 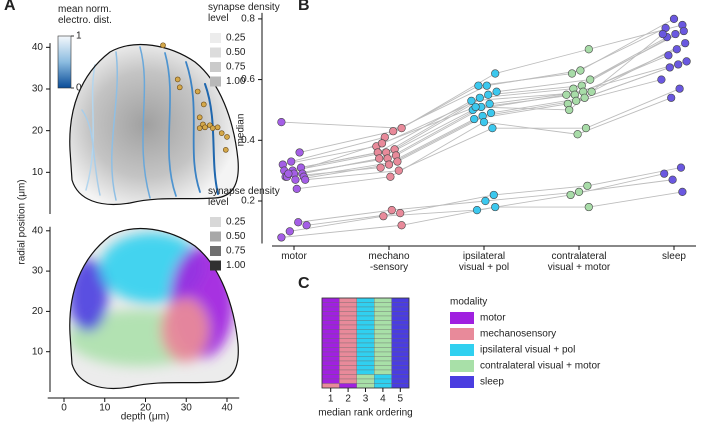 I want to click on x-tick-label: contralateral visual + motor, so click(x=579, y=262).